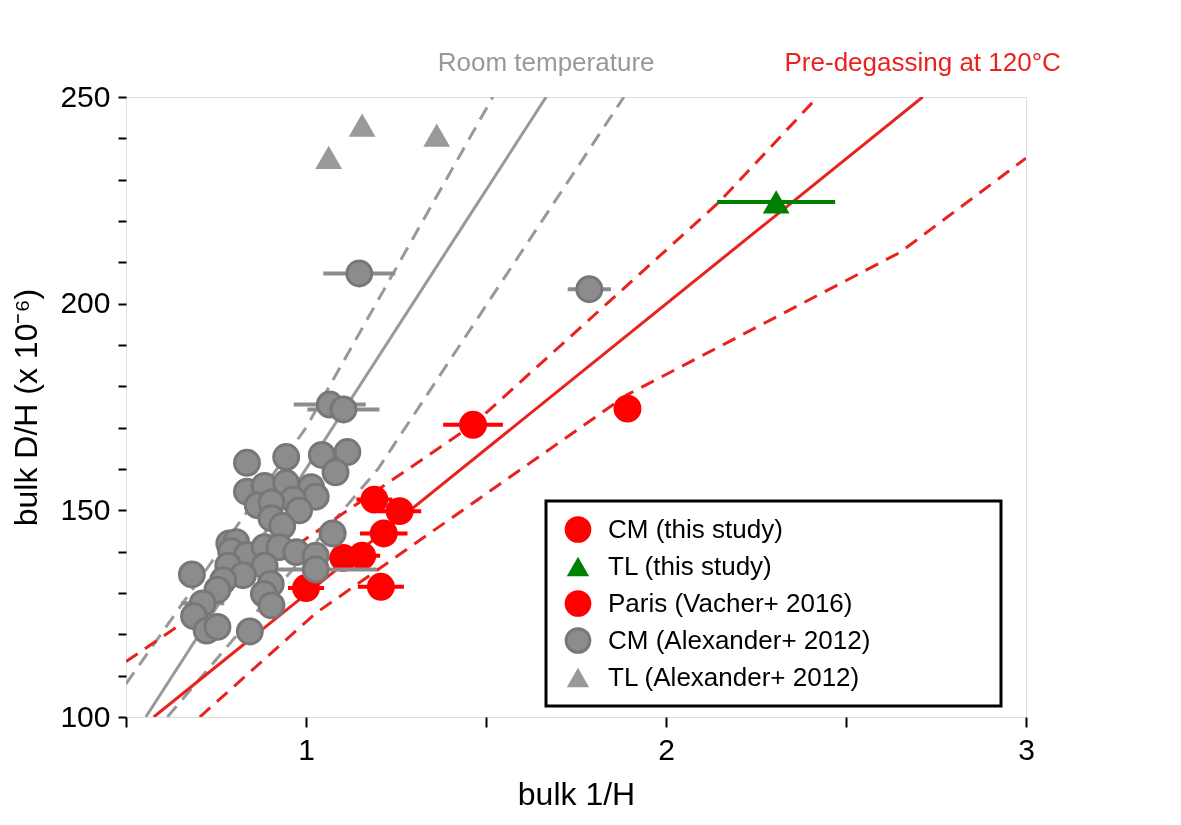 Image resolution: width=1181 pixels, height=825 pixels. What do you see at coordinates (690, 565) in the screenshot?
I see `legend-label: TL (this study)` at bounding box center [690, 565].